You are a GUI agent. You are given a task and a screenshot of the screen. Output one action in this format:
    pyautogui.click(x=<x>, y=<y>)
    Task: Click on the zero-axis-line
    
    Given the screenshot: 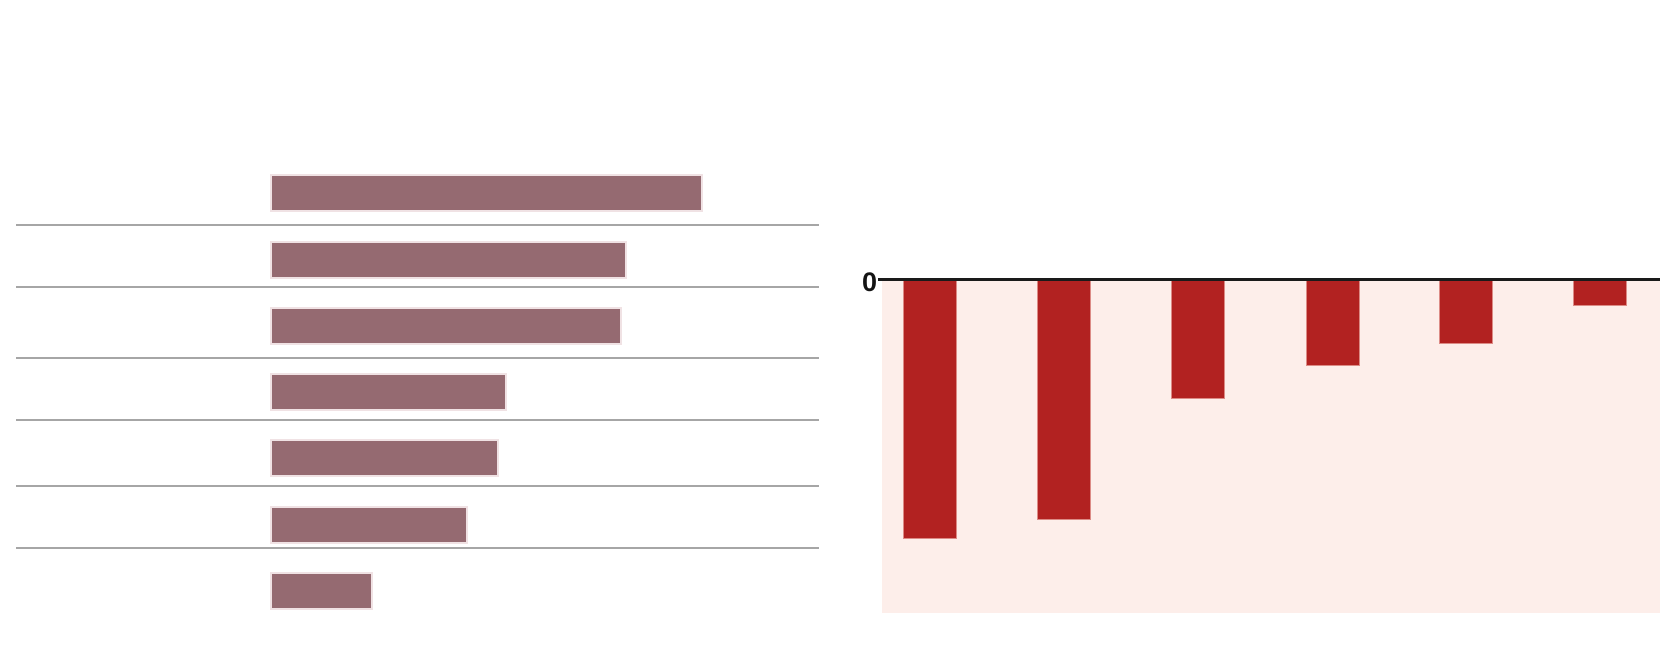 What is the action you would take?
    pyautogui.click(x=1269, y=279)
    